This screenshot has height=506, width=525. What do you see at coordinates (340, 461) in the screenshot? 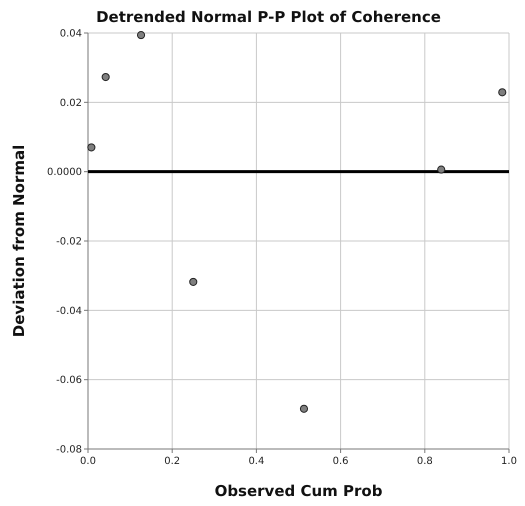
I see `x-tick-label: 0.6` at bounding box center [340, 461].